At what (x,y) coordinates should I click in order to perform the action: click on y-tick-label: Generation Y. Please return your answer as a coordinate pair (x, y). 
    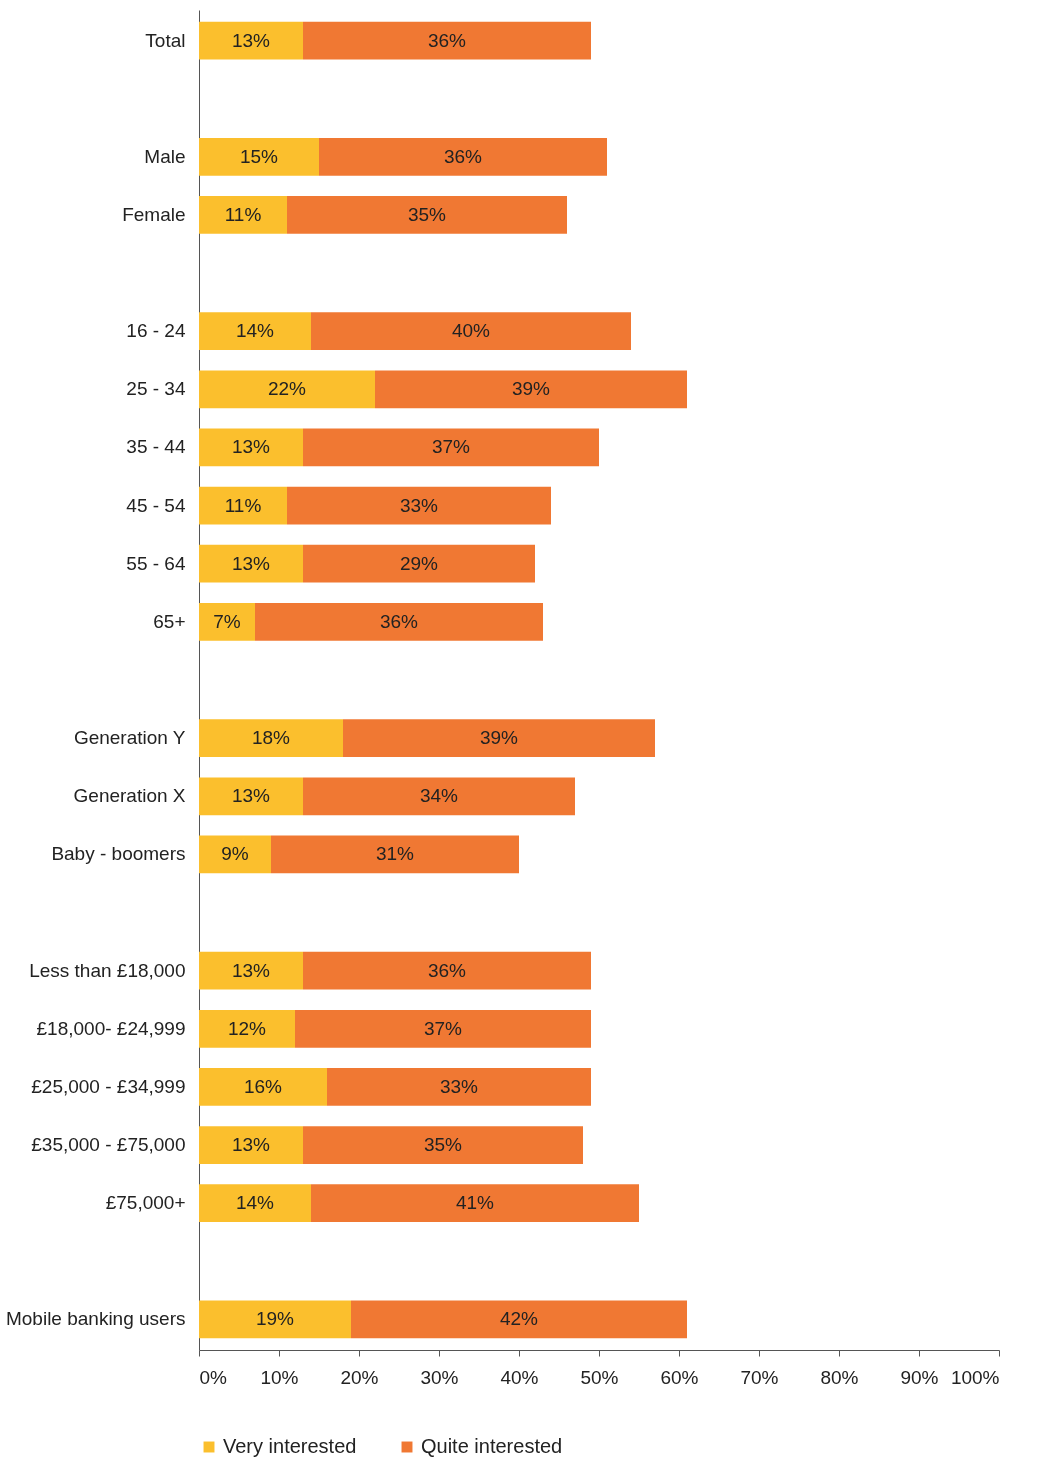
    Looking at the image, I should click on (129, 738).